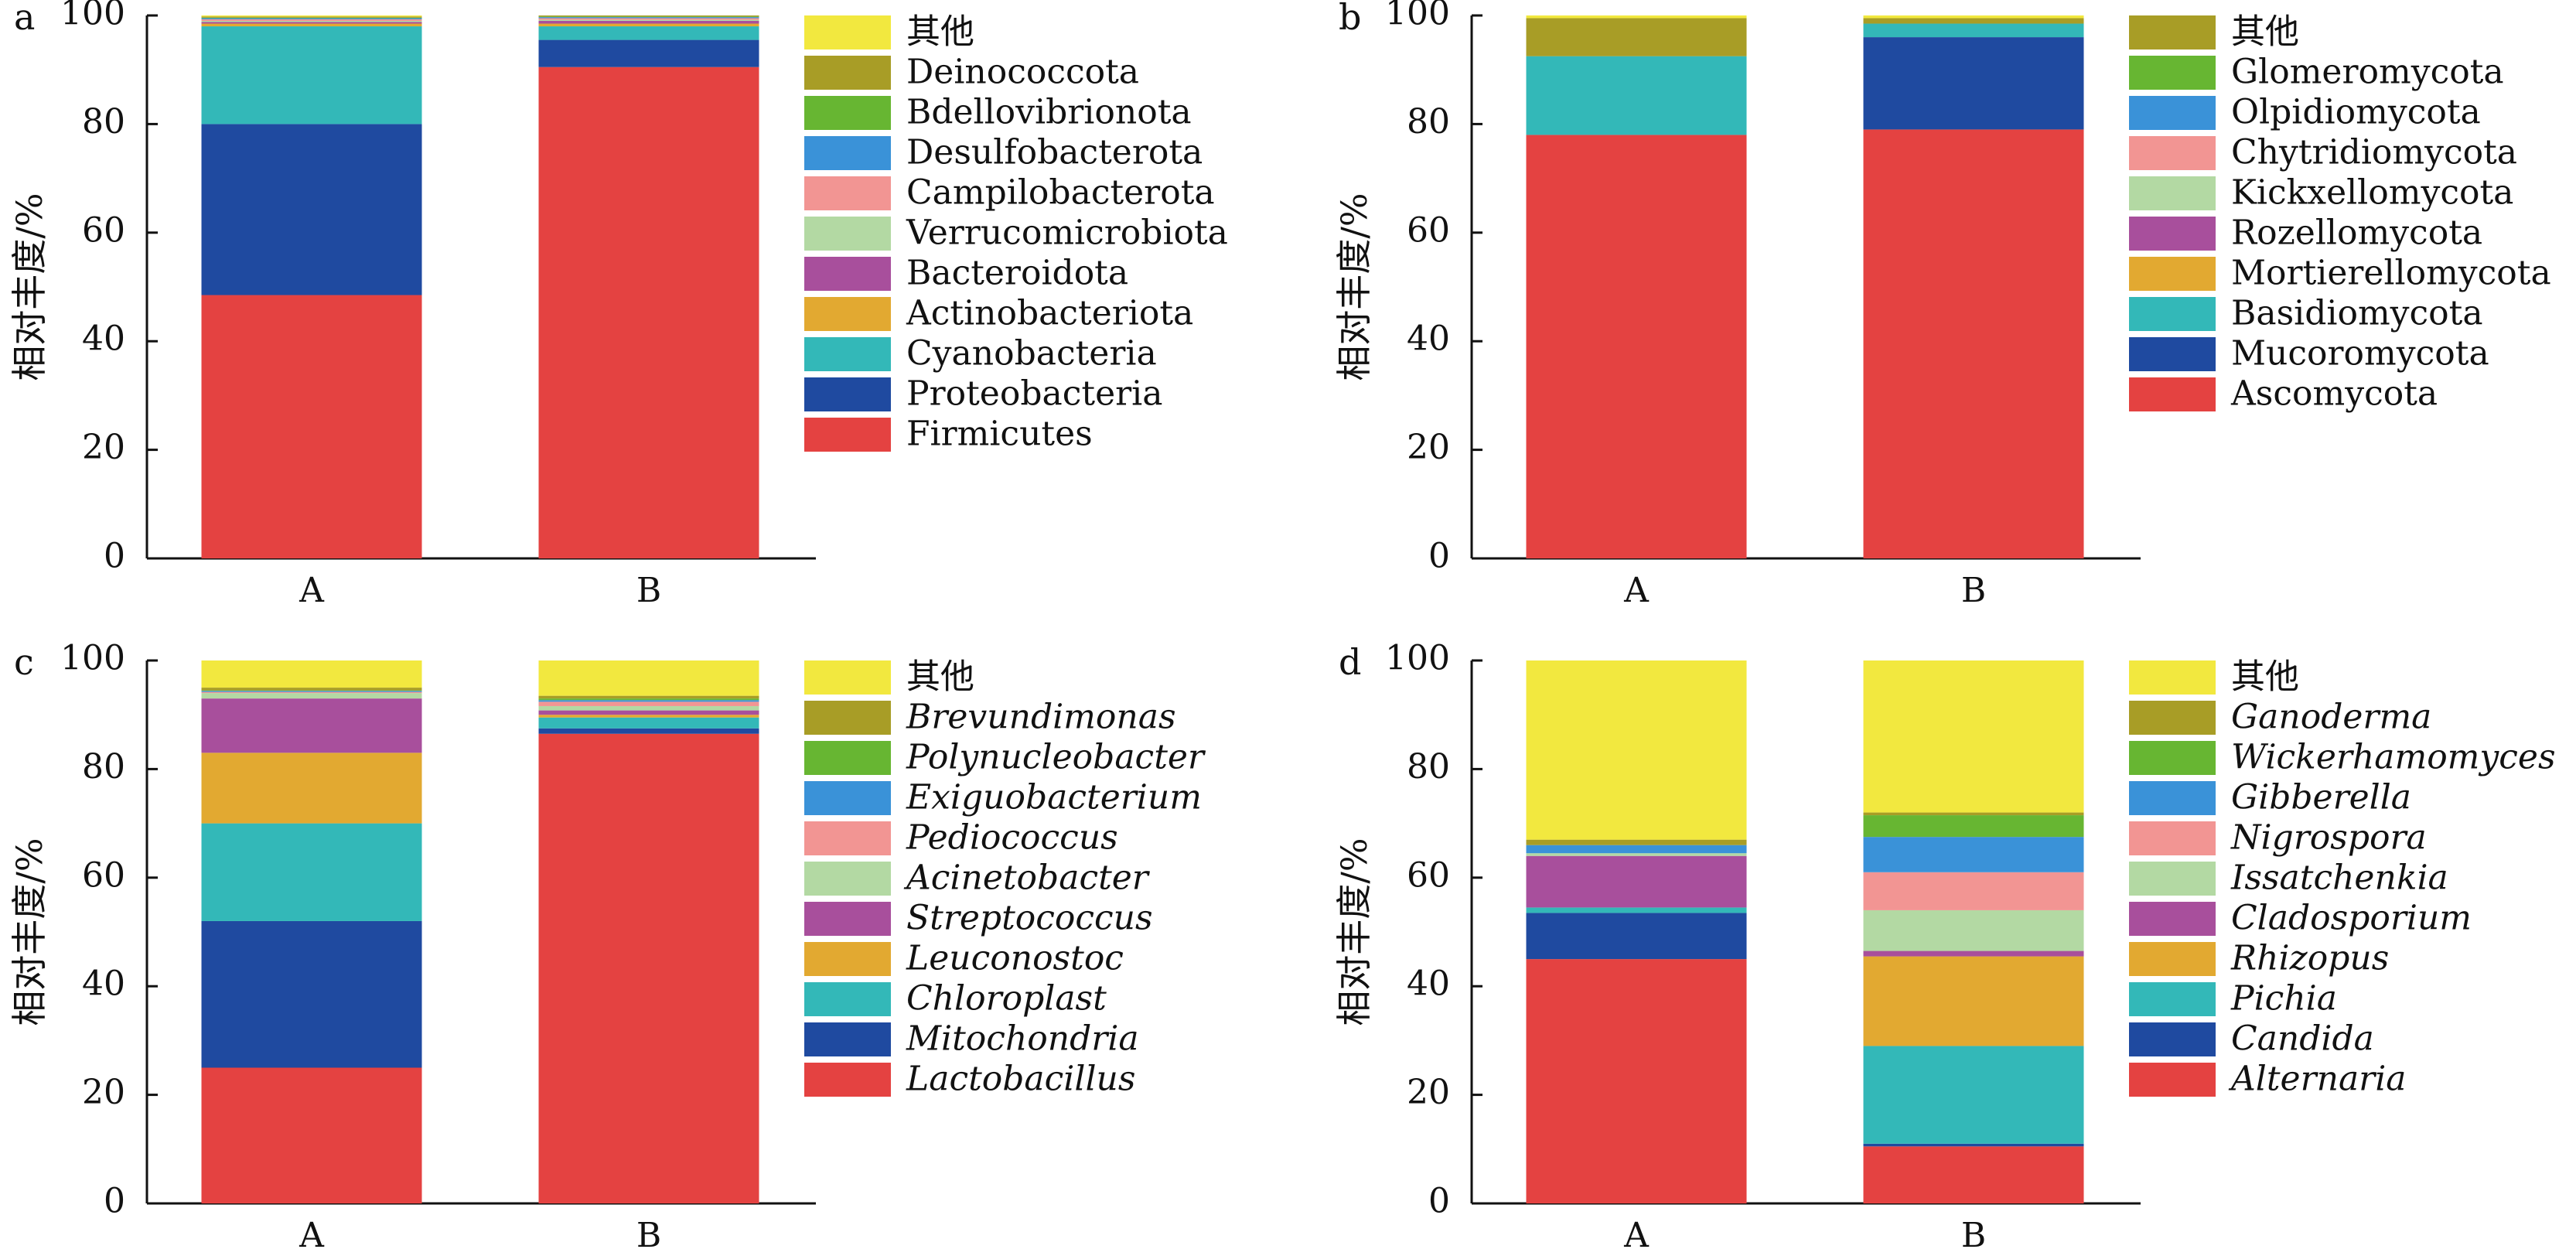 The image size is (2576, 1256). I want to click on legend-label: 其他, so click(940, 32).